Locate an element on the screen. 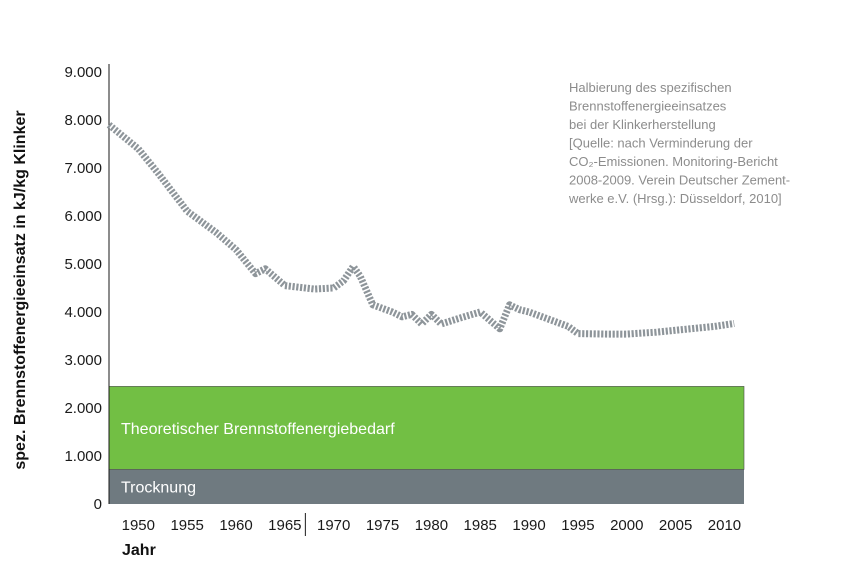  y-tick-label: 4.000 is located at coordinates (83, 312).